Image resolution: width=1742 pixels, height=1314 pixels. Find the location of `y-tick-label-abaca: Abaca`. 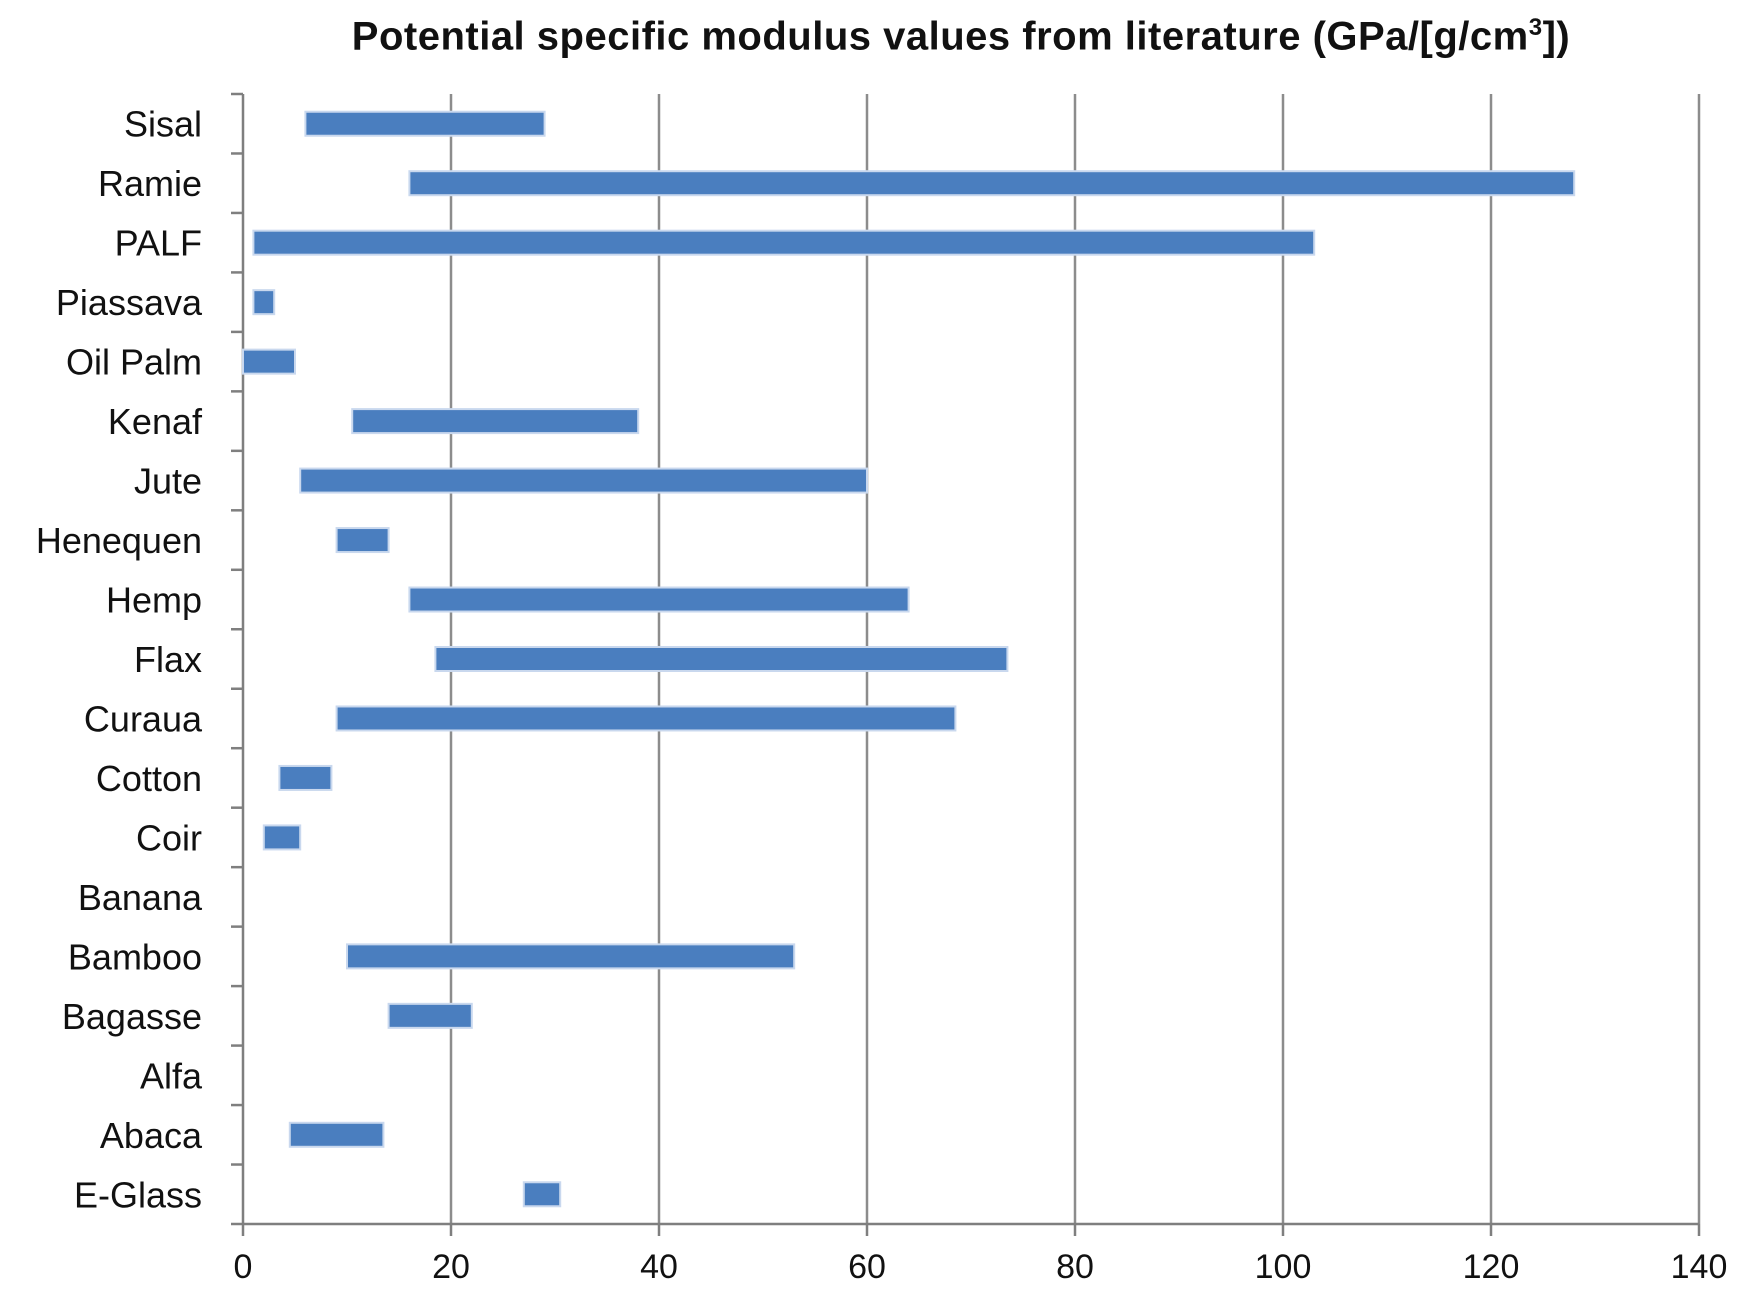

y-tick-label-abaca: Abaca is located at coordinates (151, 1135).